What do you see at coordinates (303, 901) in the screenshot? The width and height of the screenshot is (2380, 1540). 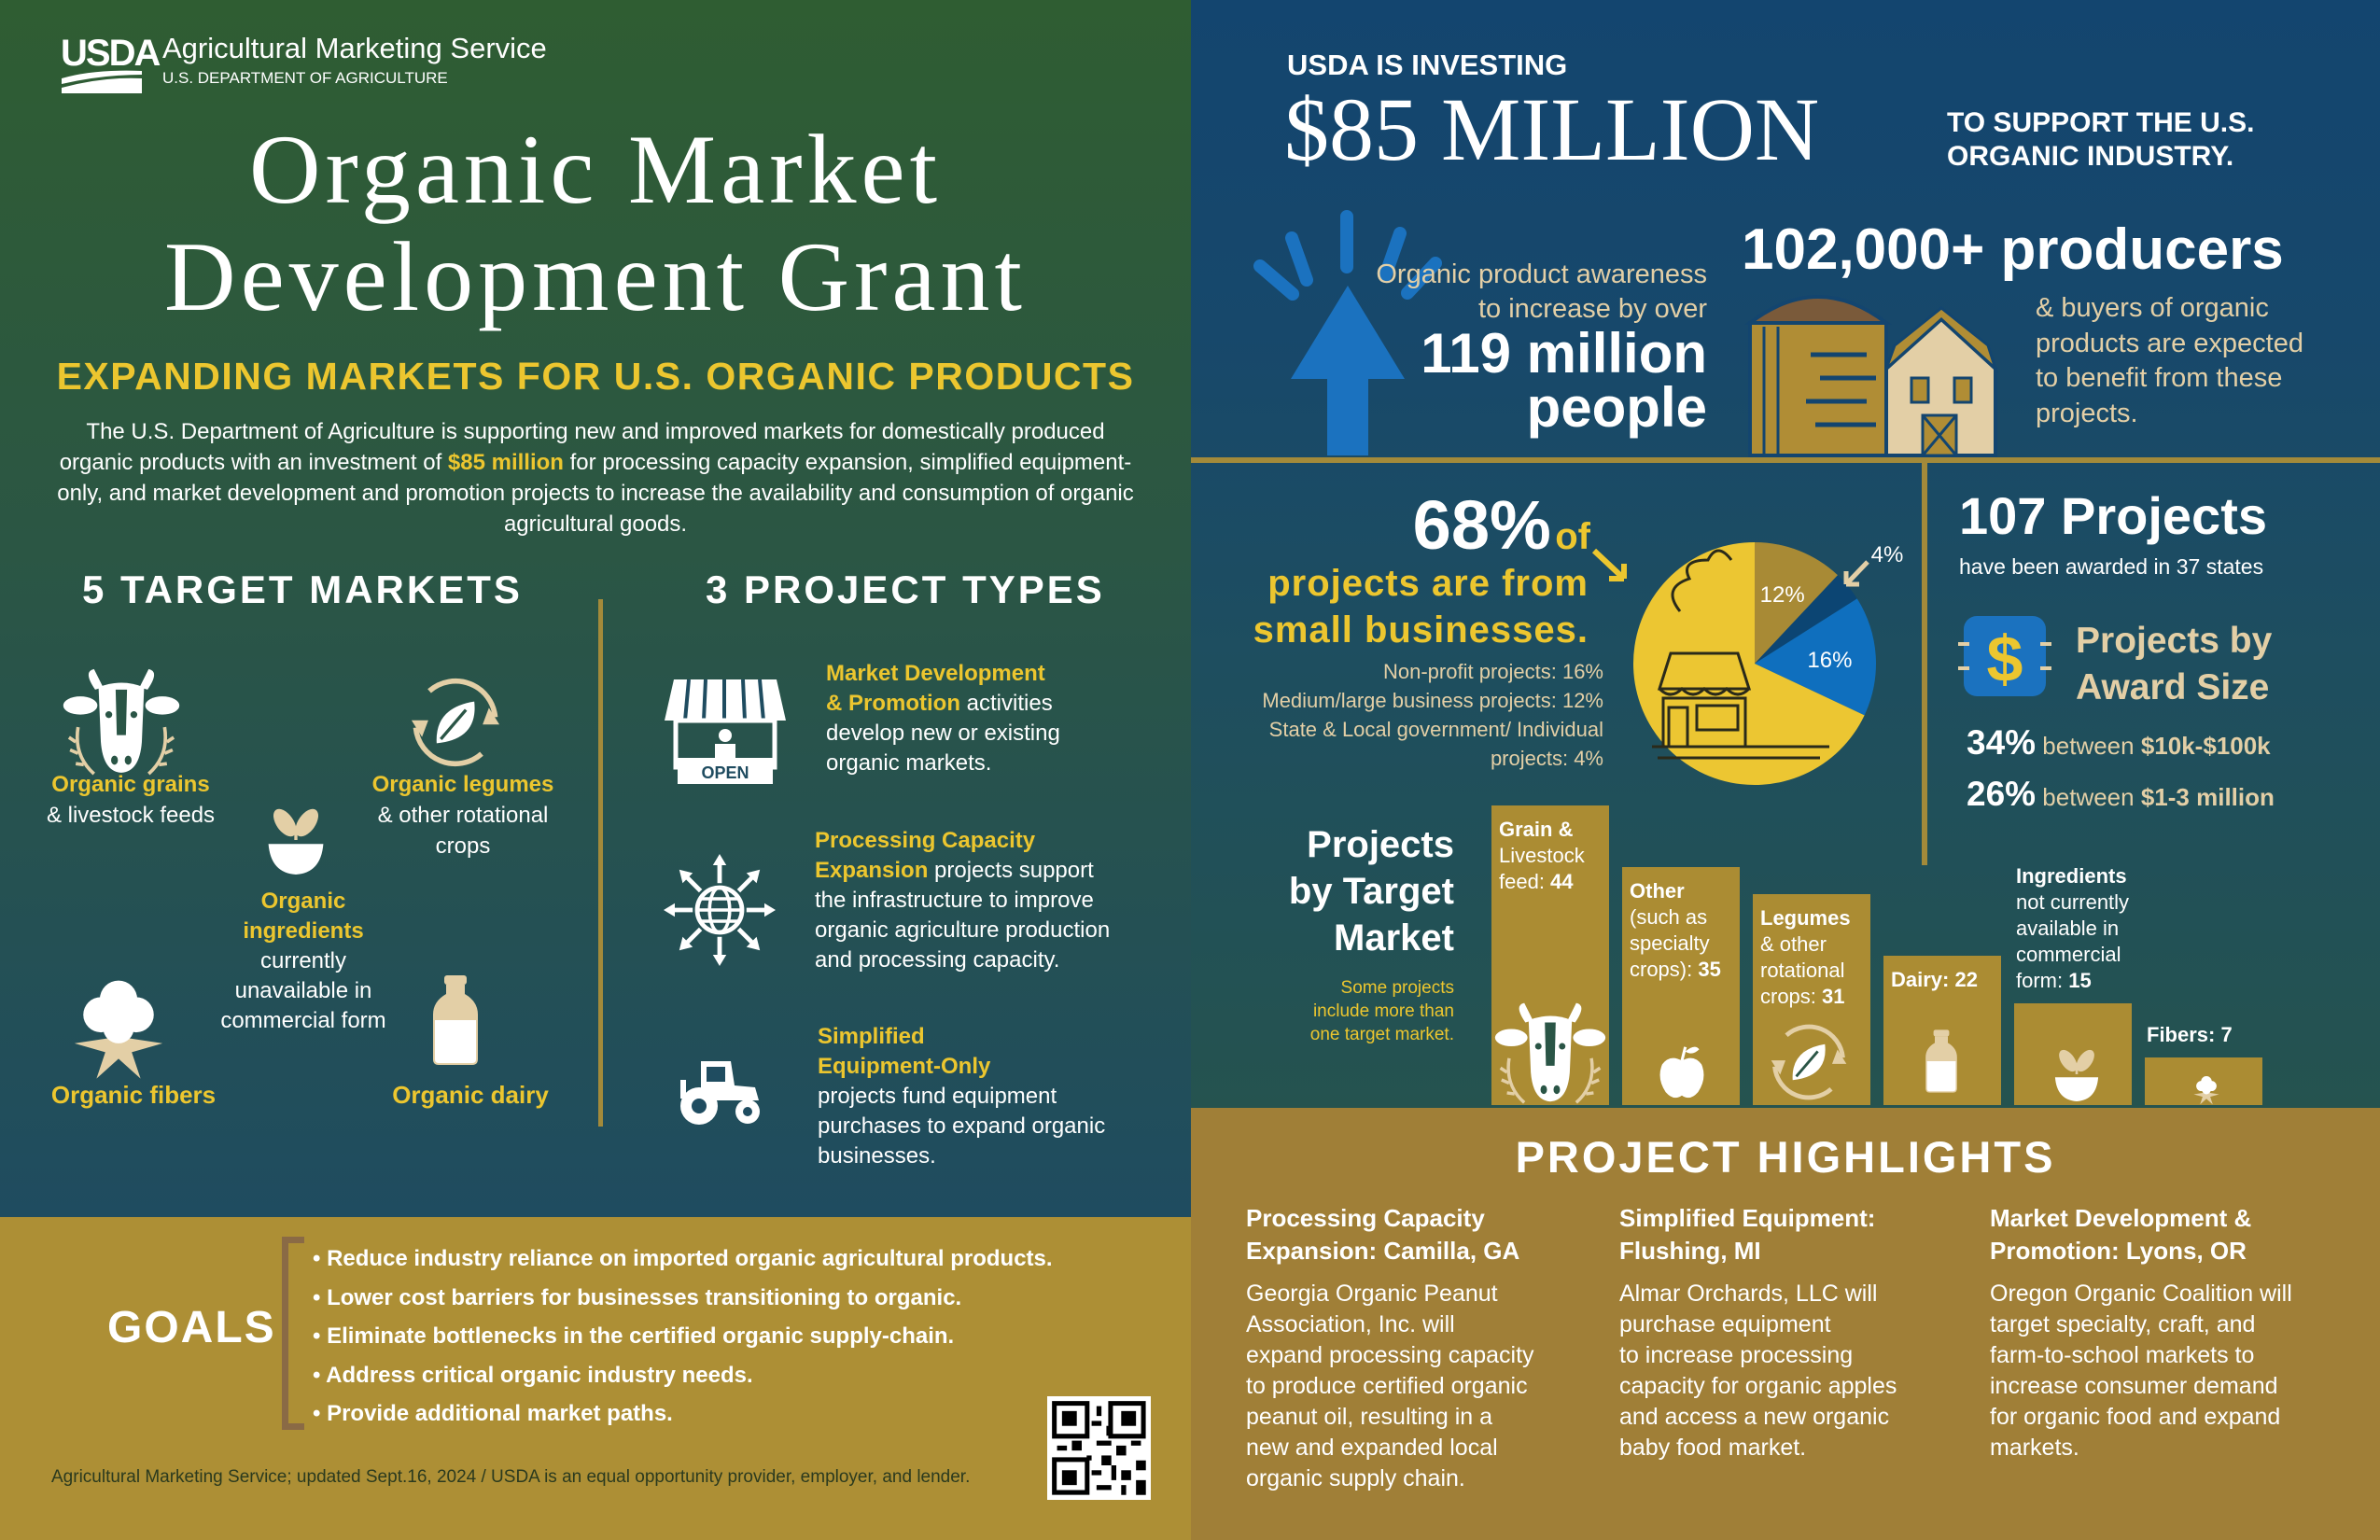 I see `highlight-text: Organic` at bounding box center [303, 901].